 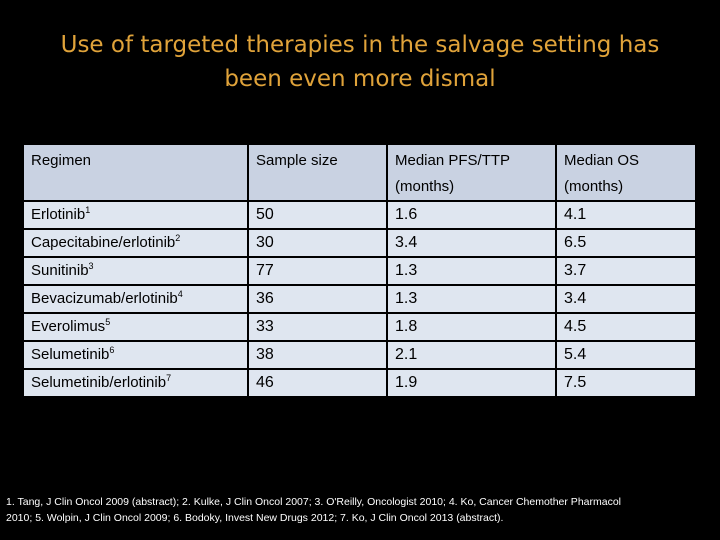 I want to click on sample-size-cell: 33, so click(x=317, y=327).